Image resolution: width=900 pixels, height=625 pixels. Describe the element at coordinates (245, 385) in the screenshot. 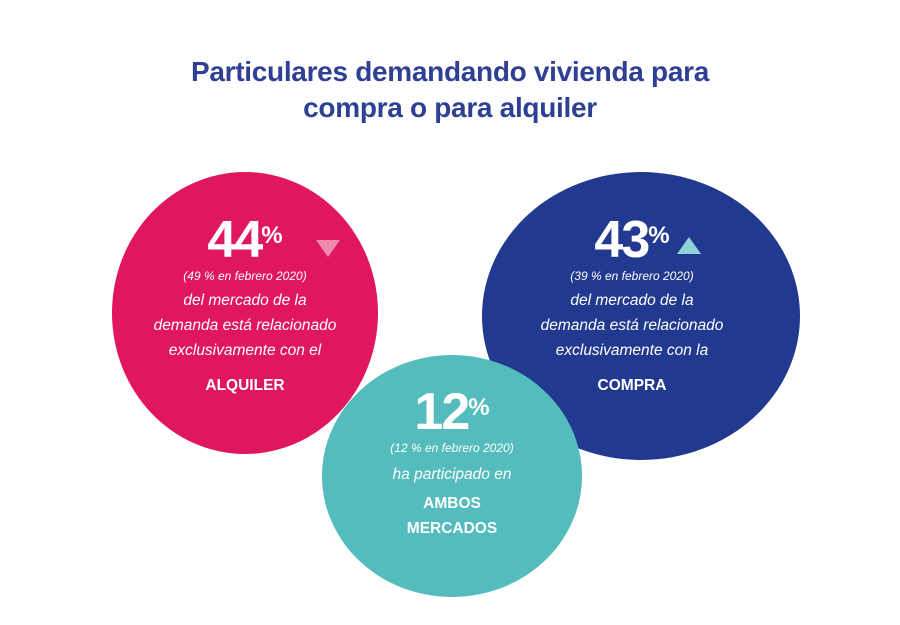

I see `alquiler-keyword: ALQUILER` at that location.